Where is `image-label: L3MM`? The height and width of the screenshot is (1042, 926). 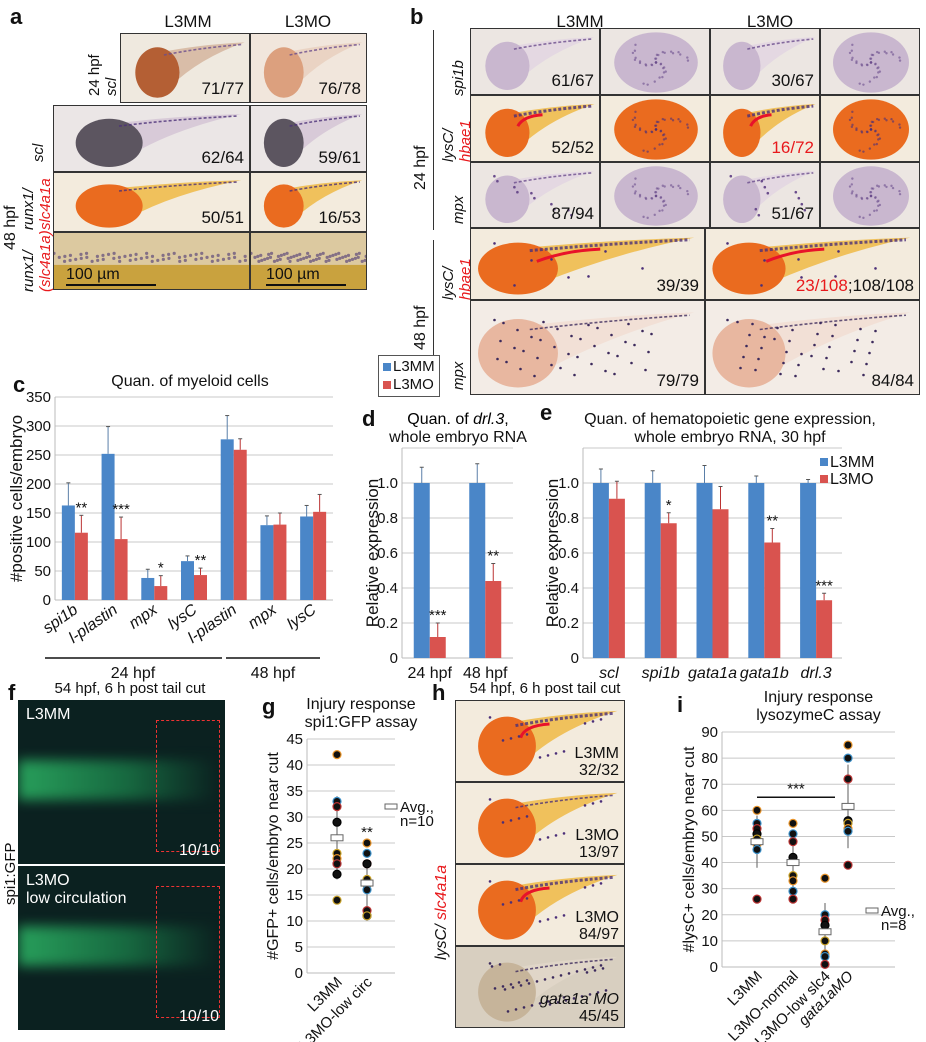
image-label: L3MM is located at coordinates (48, 714).